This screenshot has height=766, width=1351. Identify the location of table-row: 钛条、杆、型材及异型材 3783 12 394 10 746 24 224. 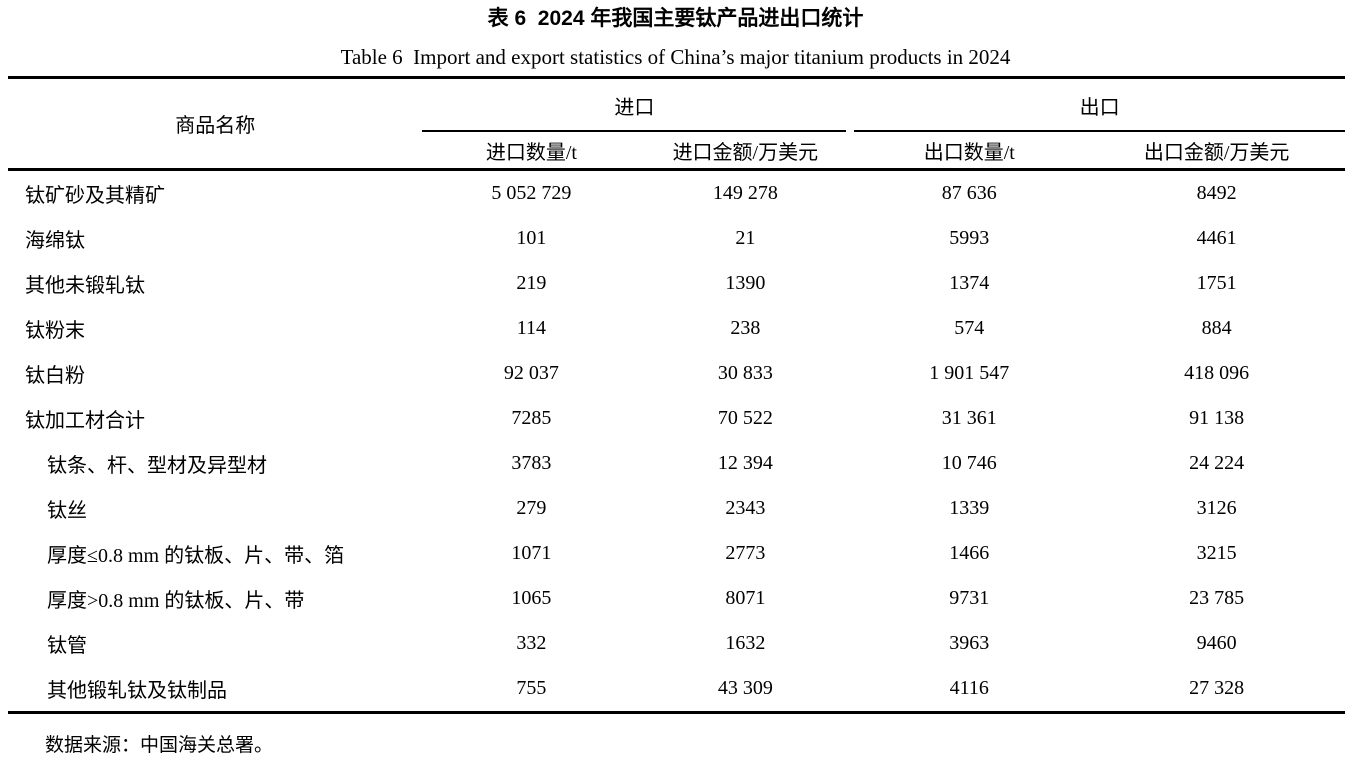
(676, 463).